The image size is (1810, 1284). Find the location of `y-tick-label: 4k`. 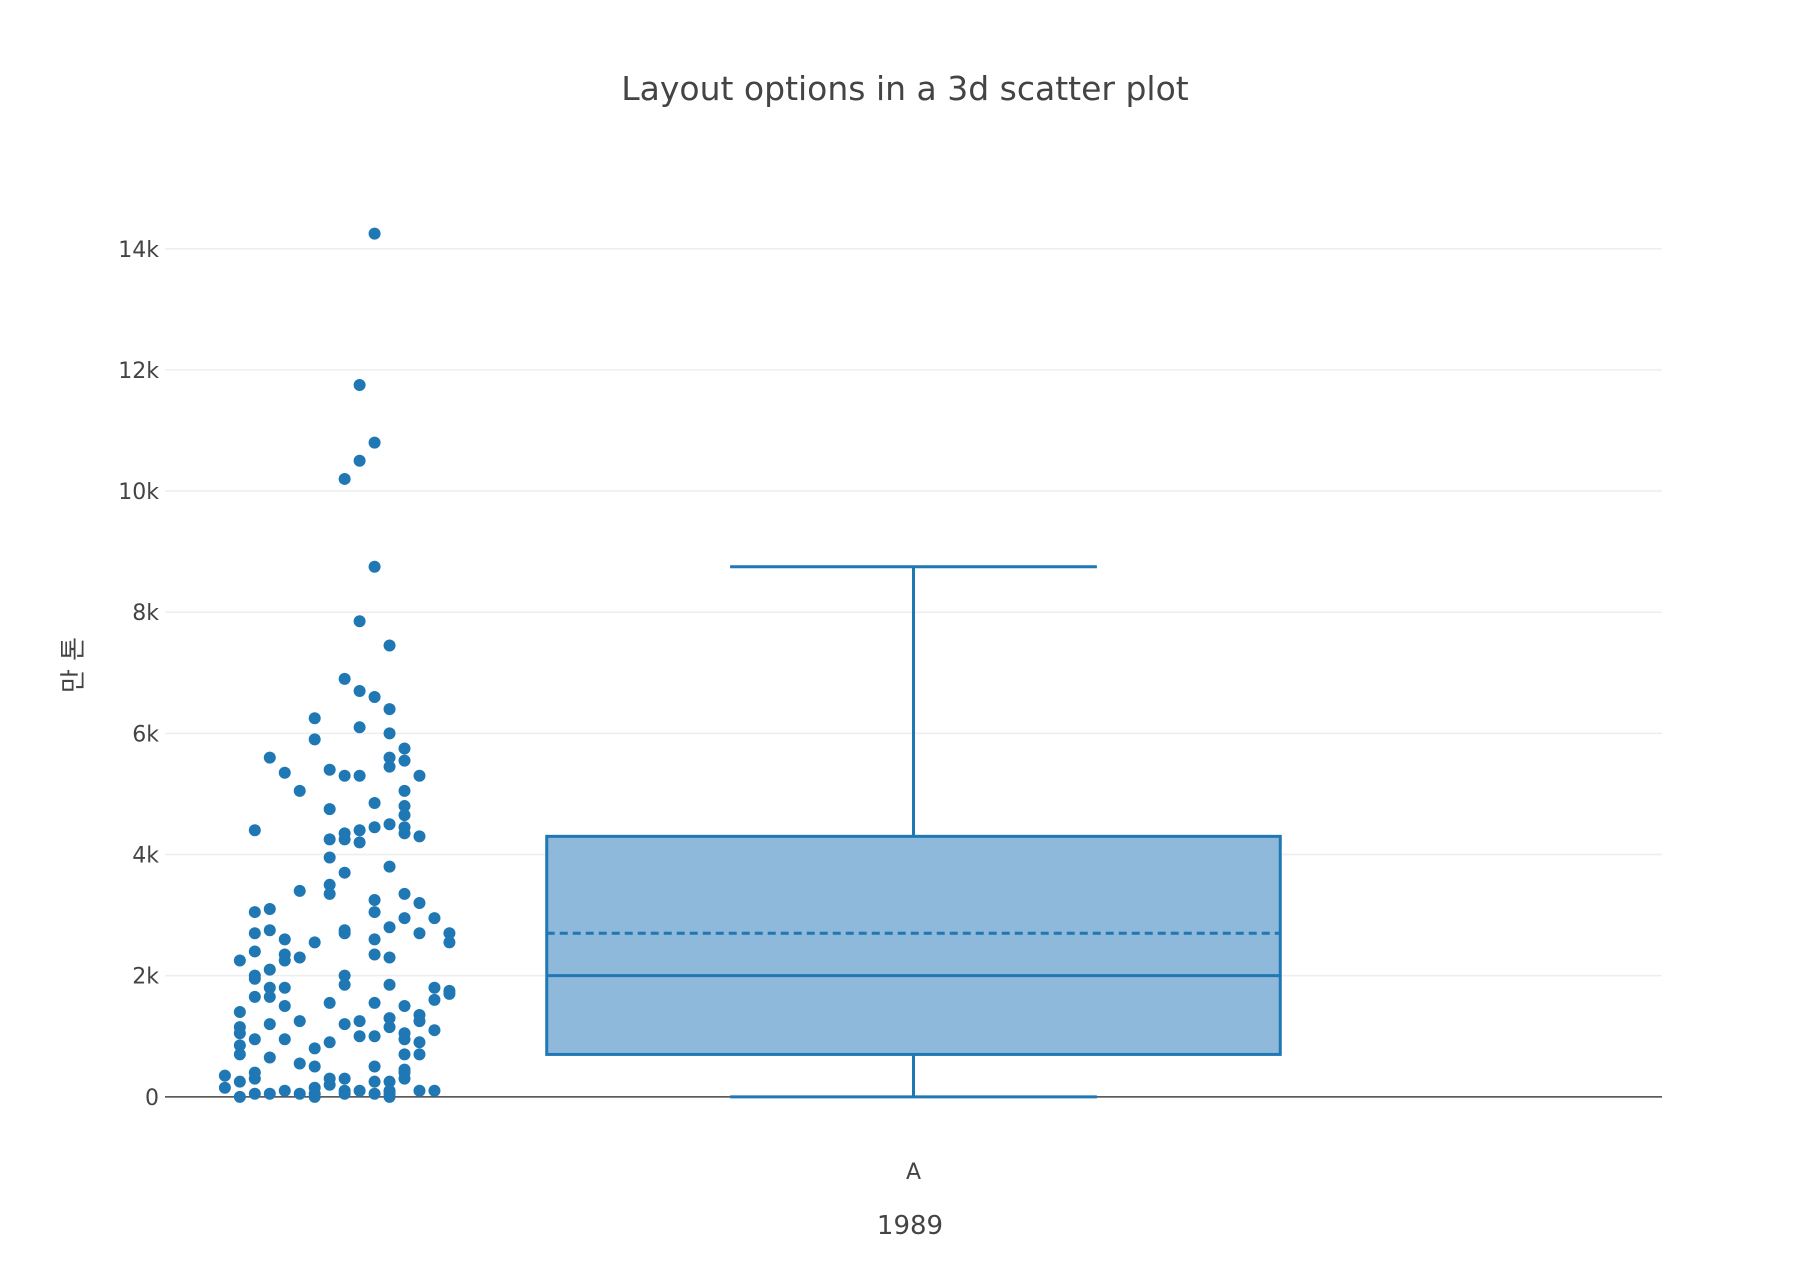

y-tick-label: 4k is located at coordinates (145, 856).